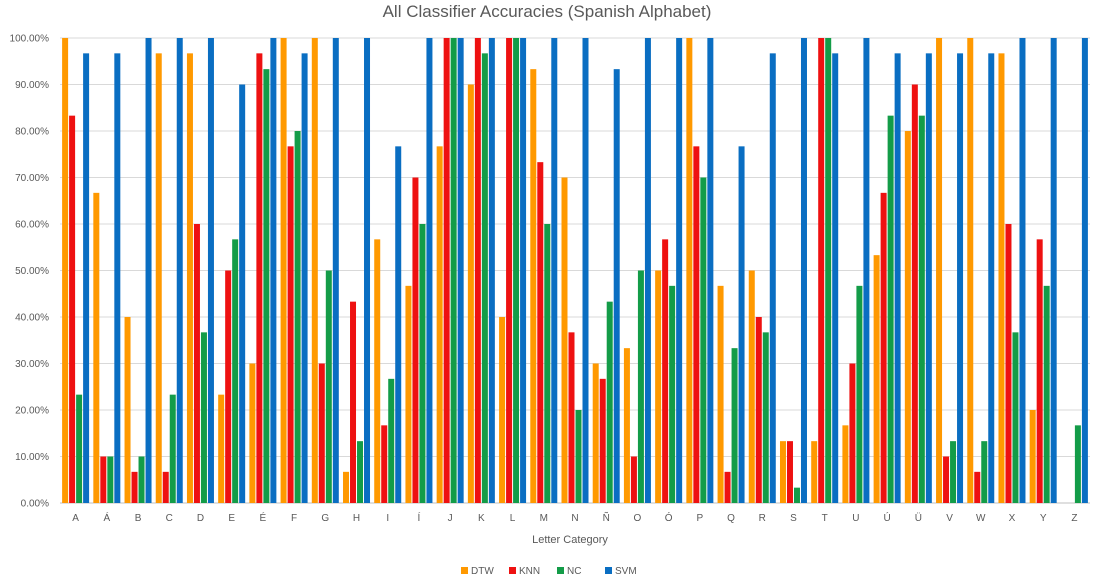  I want to click on x-tick-label: Í, so click(419, 517).